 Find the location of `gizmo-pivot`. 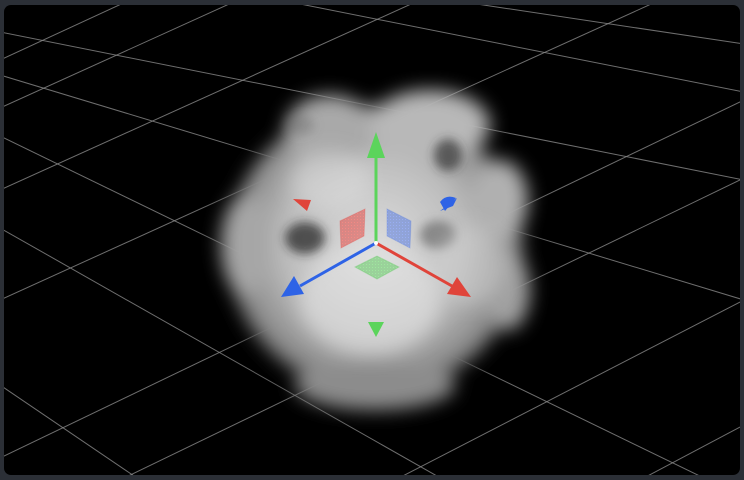

gizmo-pivot is located at coordinates (376, 243).